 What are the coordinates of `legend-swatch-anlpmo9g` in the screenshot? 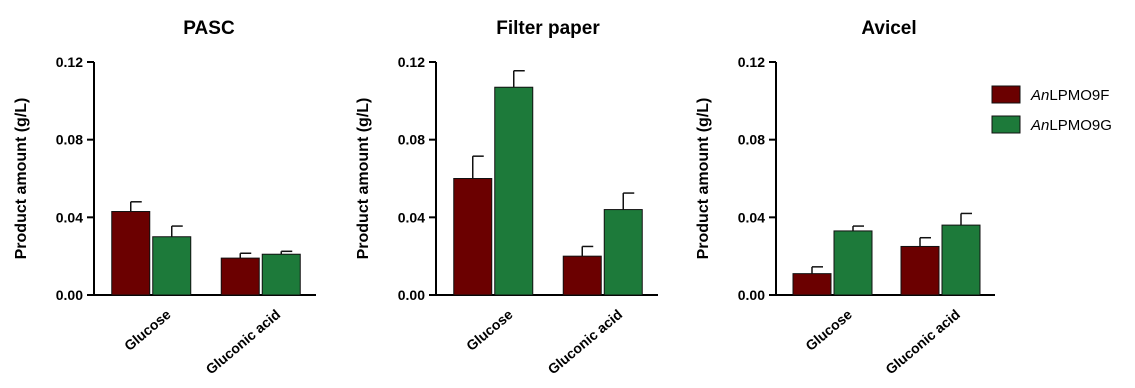 It's located at (1006, 124).